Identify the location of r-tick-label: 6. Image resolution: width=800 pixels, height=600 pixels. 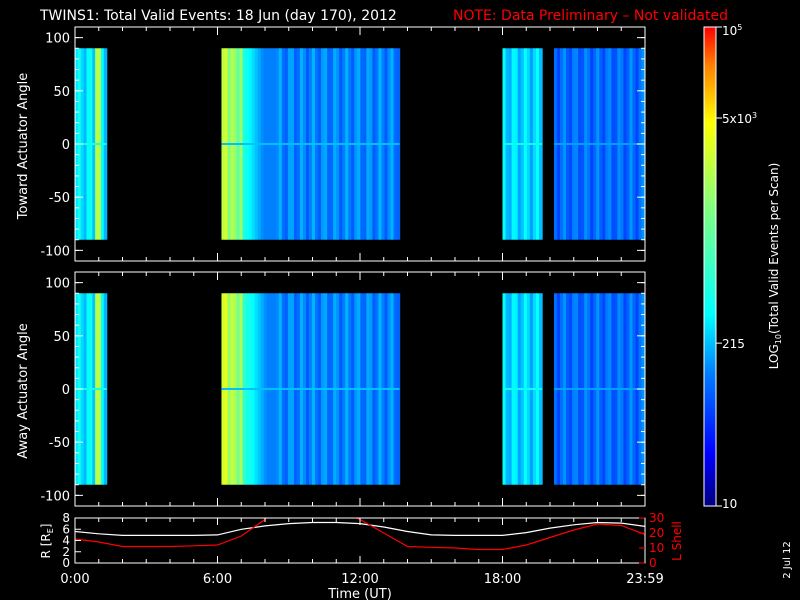
(66, 529).